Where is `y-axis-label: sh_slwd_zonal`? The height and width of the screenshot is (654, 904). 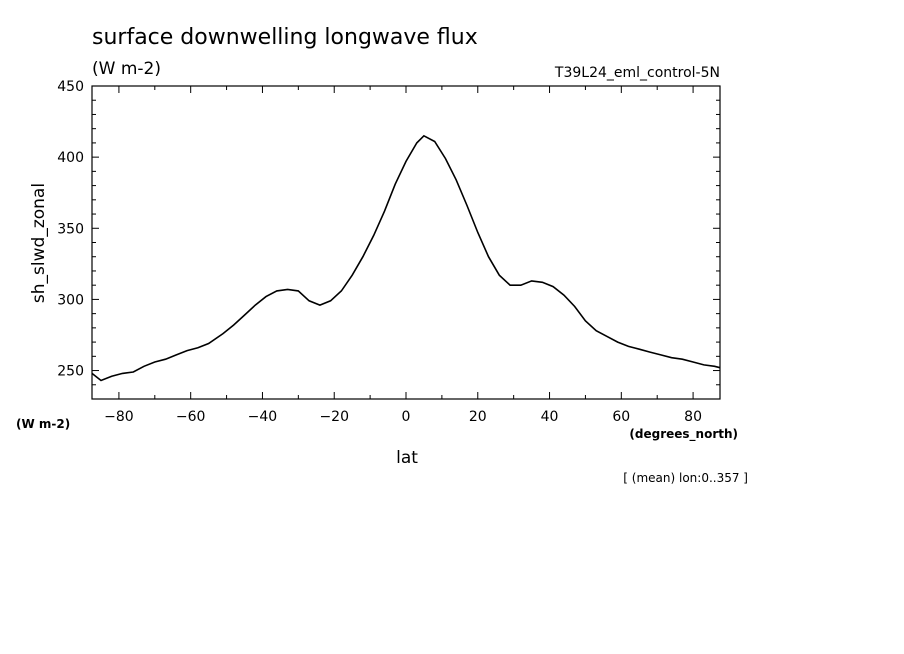 y-axis-label: sh_slwd_zonal is located at coordinates (39, 243).